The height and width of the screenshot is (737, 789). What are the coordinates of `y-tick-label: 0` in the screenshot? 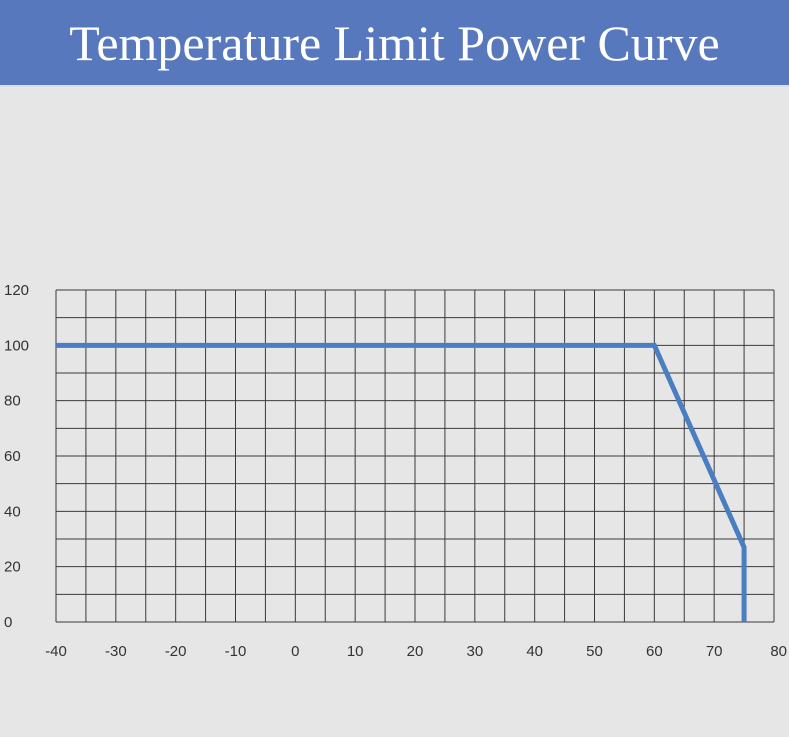 It's located at (8, 622).